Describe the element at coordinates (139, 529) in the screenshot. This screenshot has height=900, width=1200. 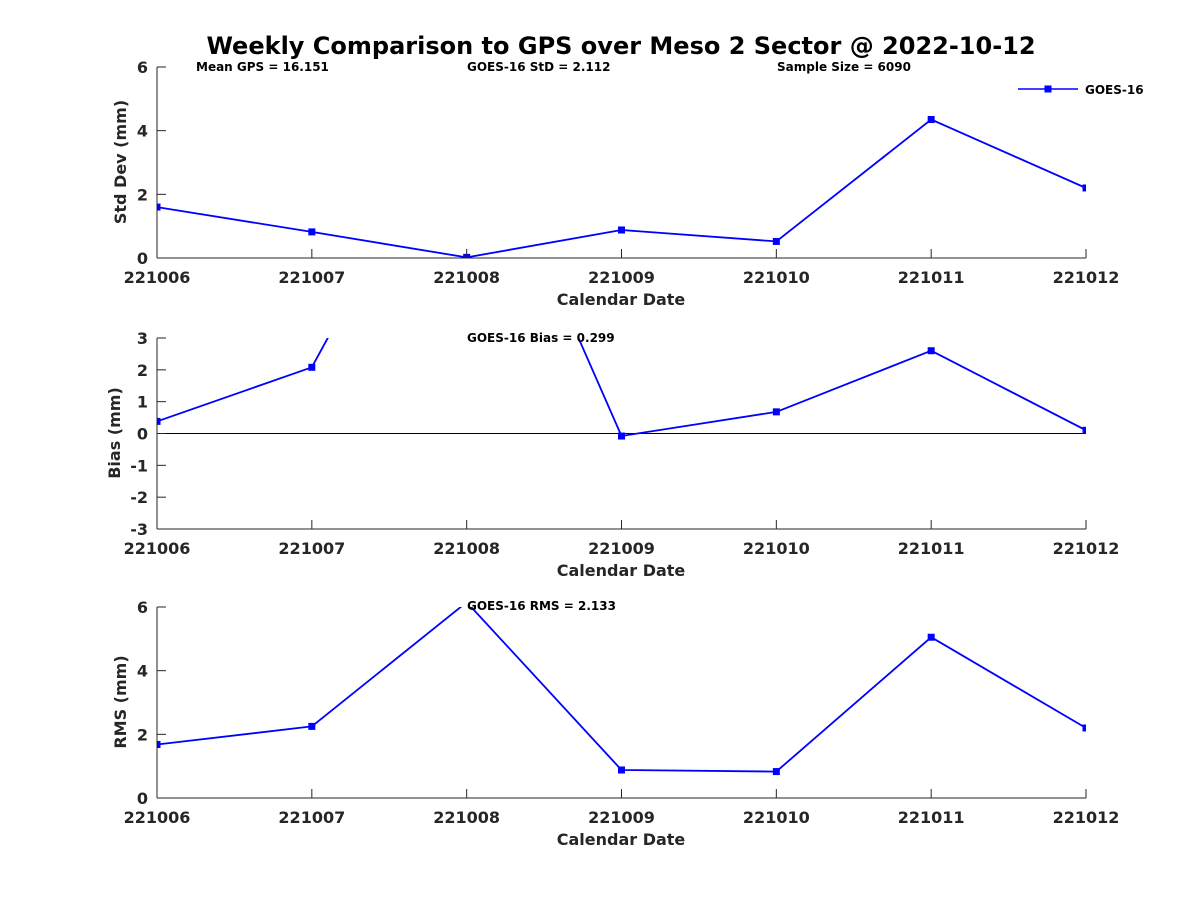
I see `y-tick-label: -3` at that location.